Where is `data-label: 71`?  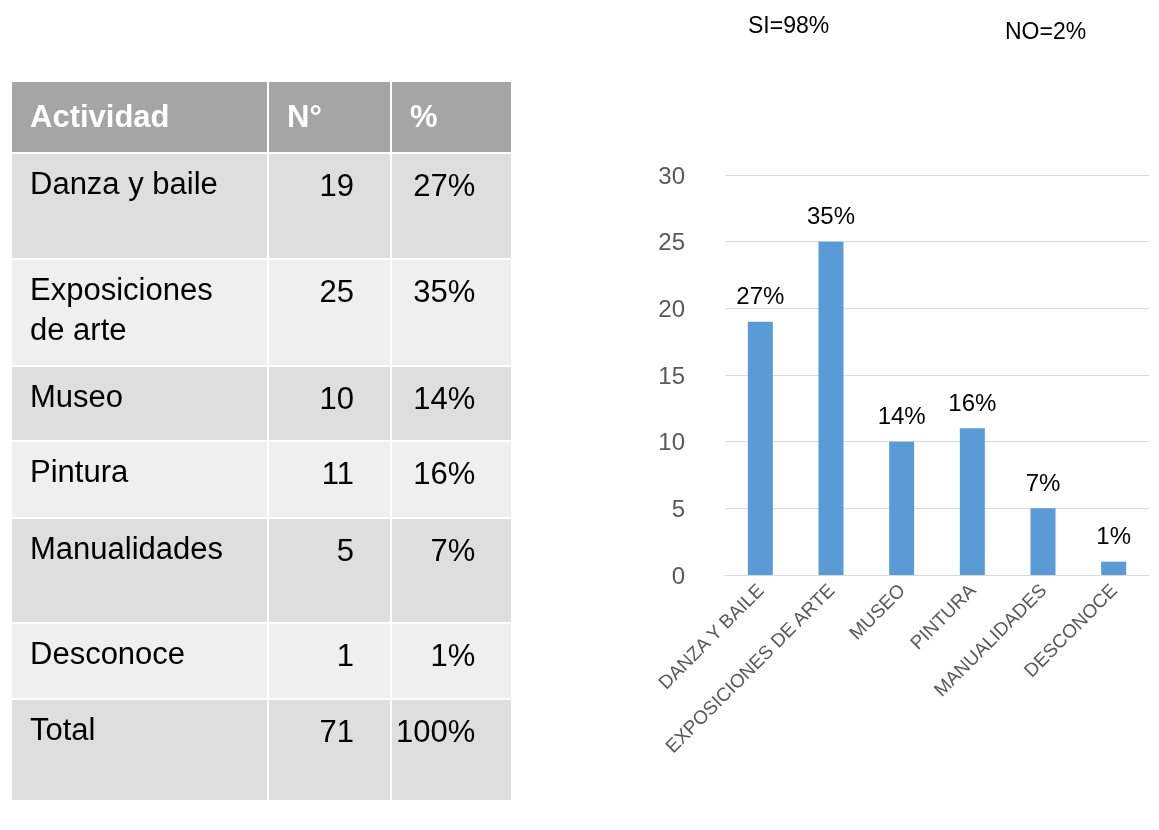
data-label: 71 is located at coordinates (329, 750).